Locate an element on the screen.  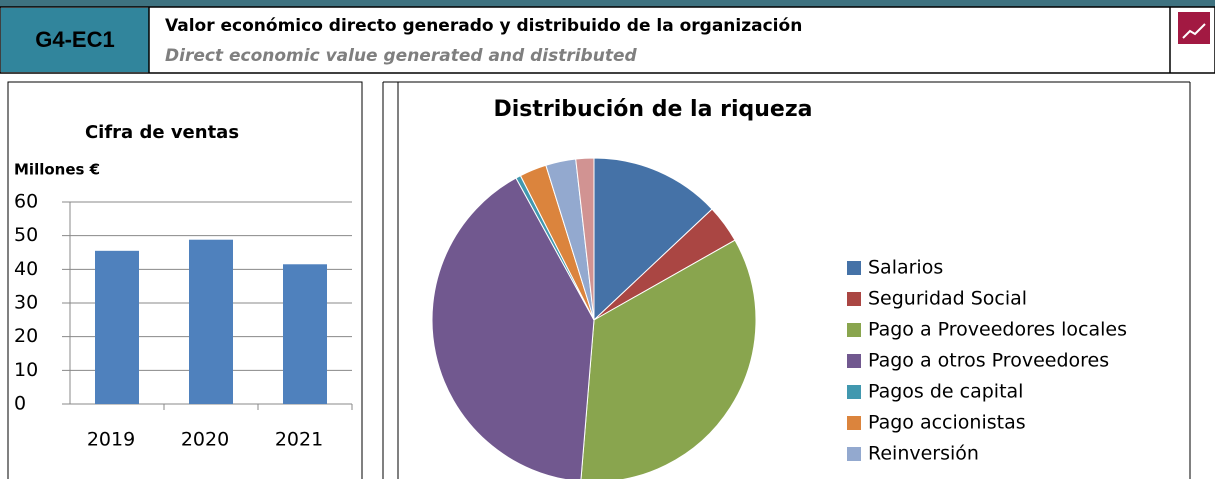
code: G4-EC1 is located at coordinates (74, 39).